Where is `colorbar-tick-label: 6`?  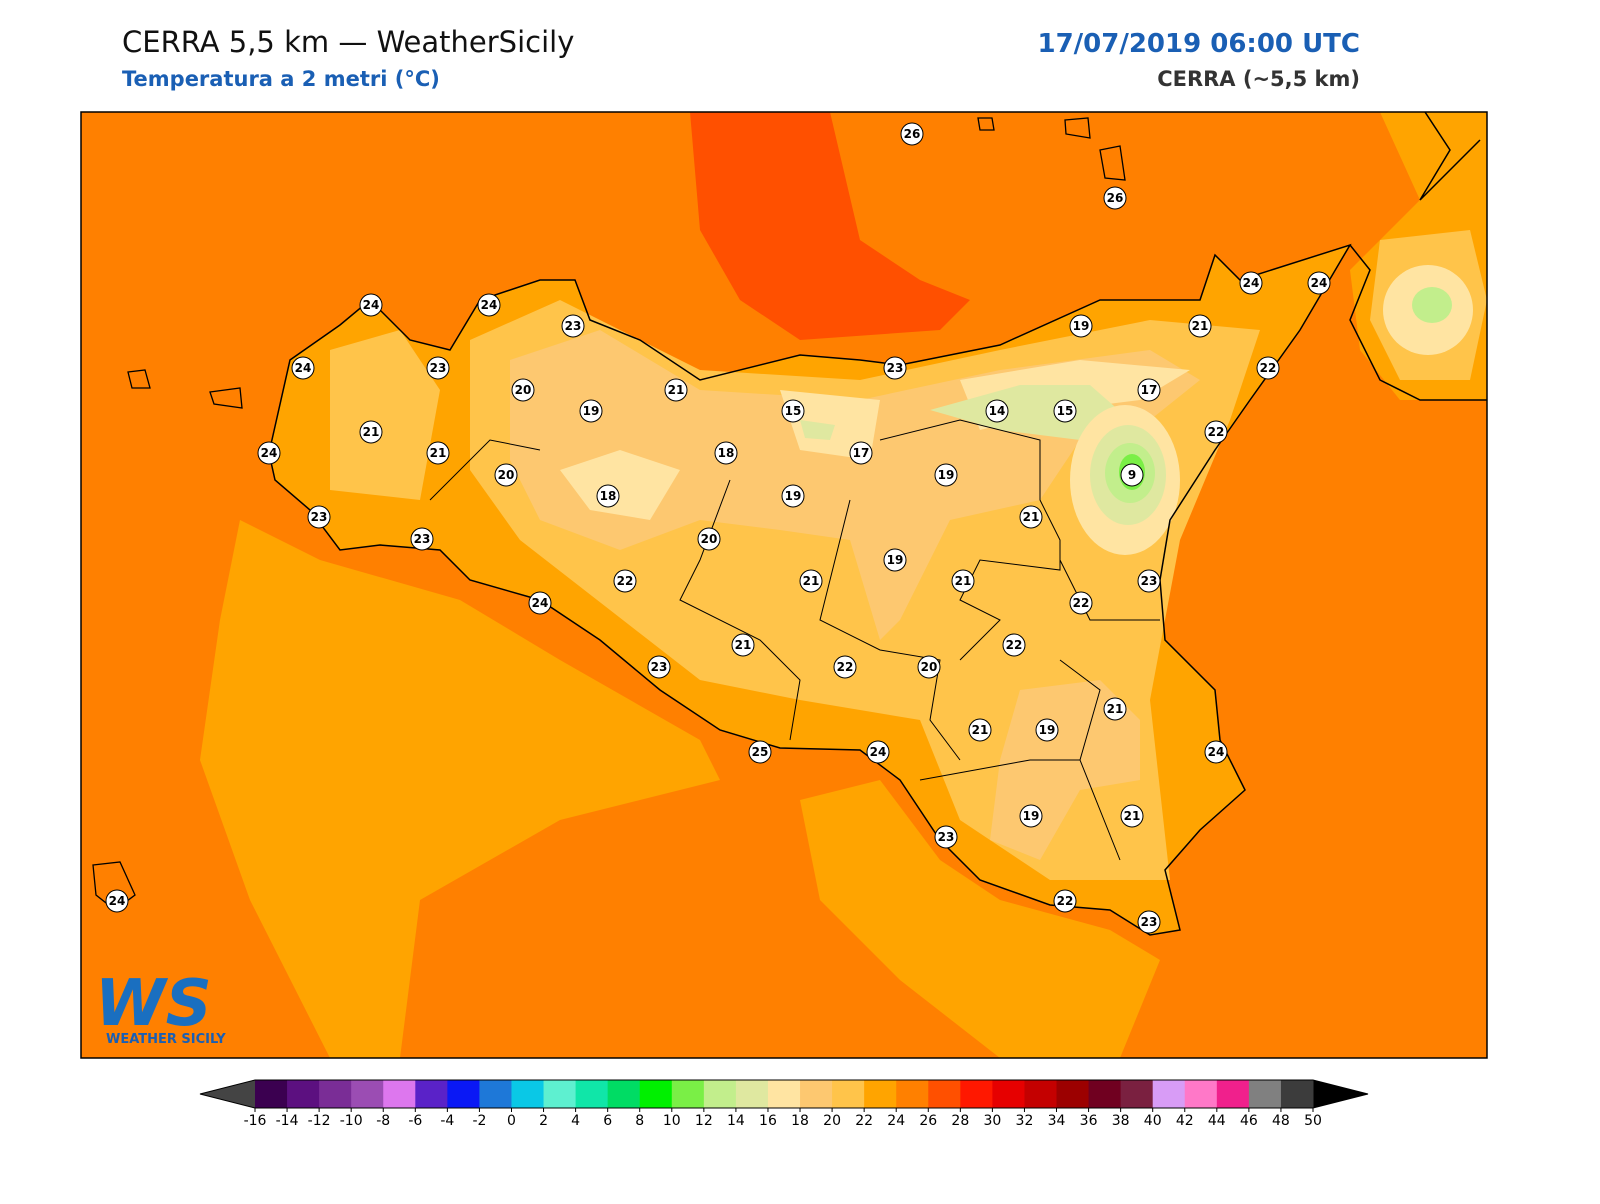 colorbar-tick-label: 6 is located at coordinates (607, 1121).